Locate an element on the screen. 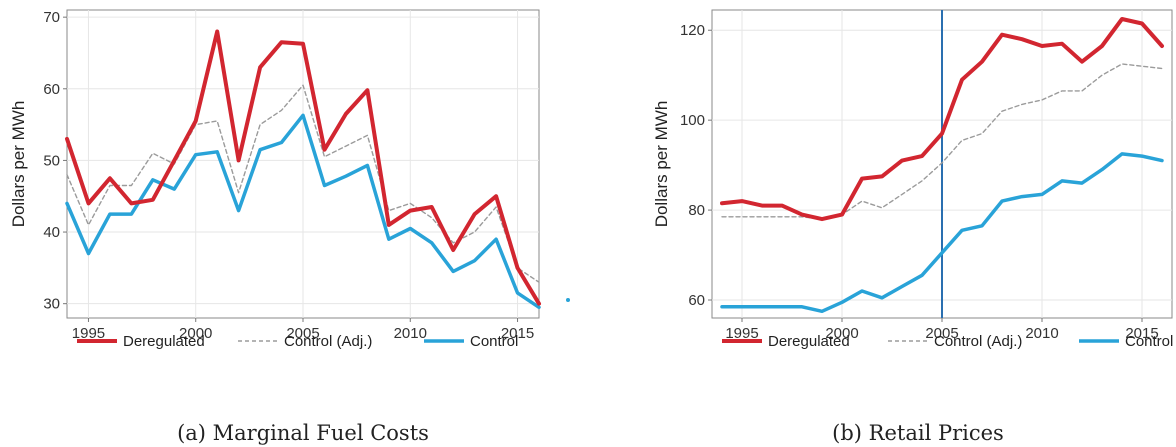 The image size is (1176, 447). y-tick-label: 50 is located at coordinates (51, 160).